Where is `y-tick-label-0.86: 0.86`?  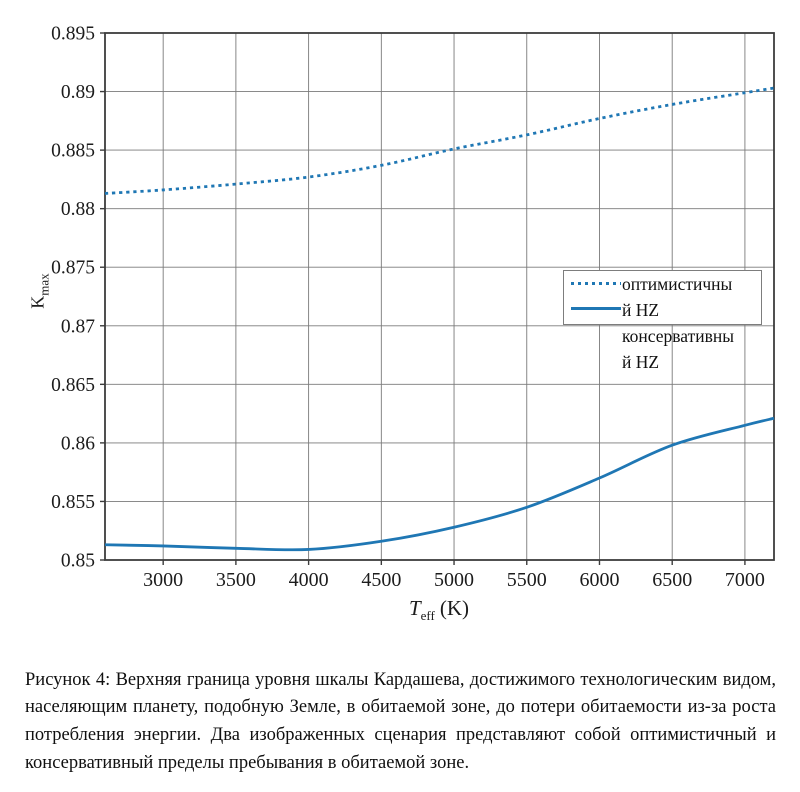 y-tick-label-0.86: 0.86 is located at coordinates (78, 443).